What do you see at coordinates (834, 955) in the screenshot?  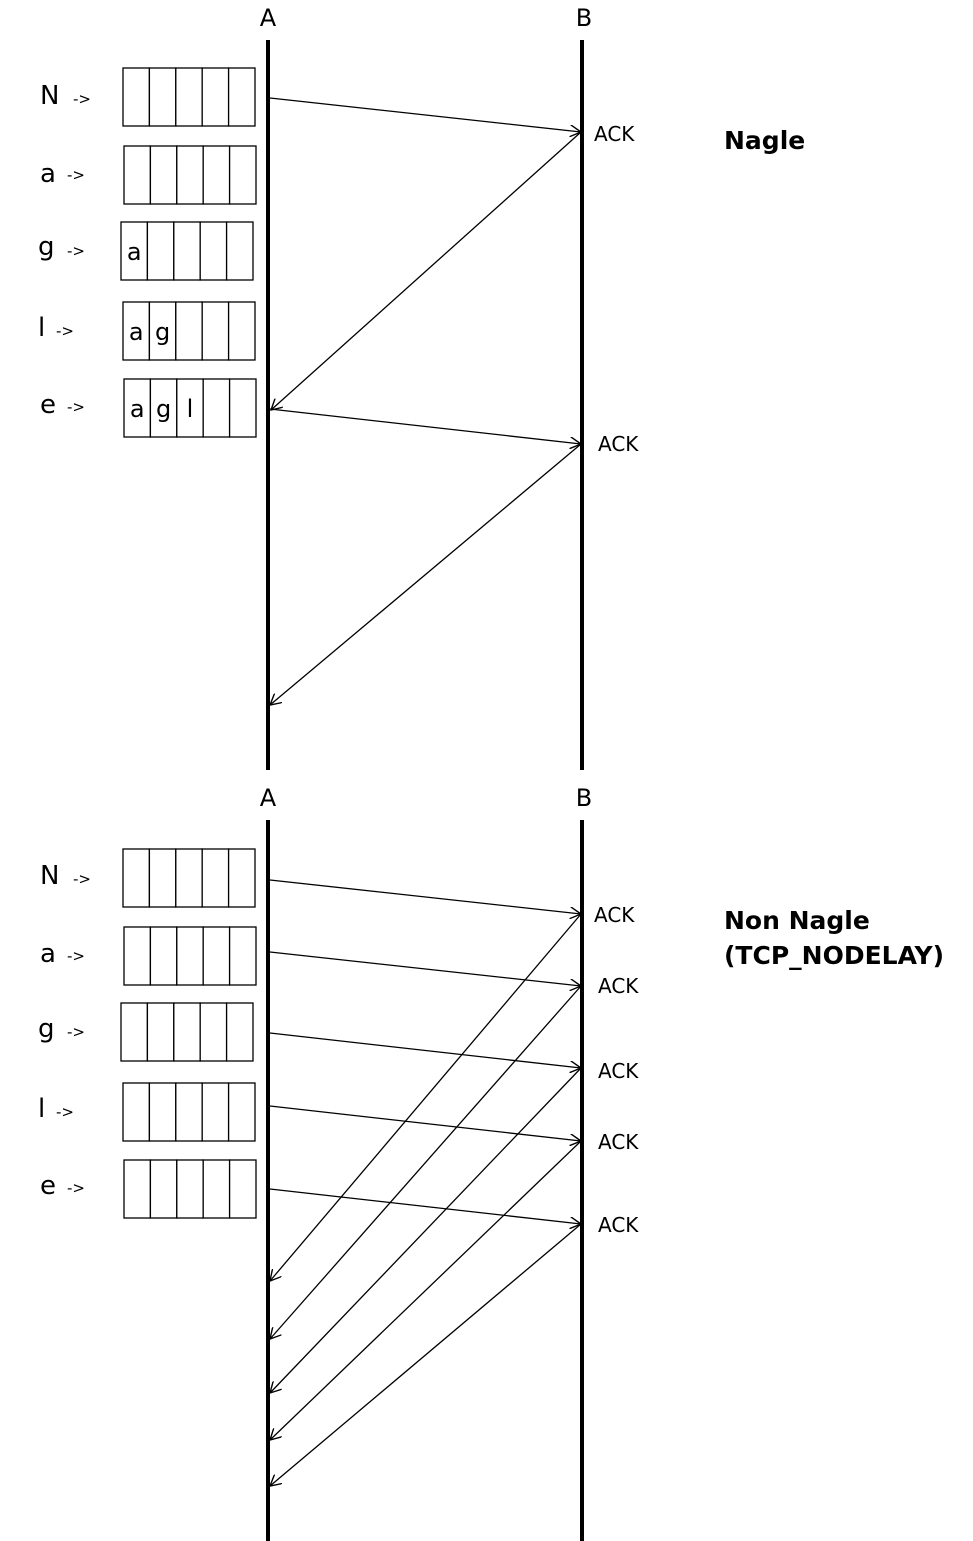 I see `non-nagle-subtitle: (TCP_NODELAY)` at bounding box center [834, 955].